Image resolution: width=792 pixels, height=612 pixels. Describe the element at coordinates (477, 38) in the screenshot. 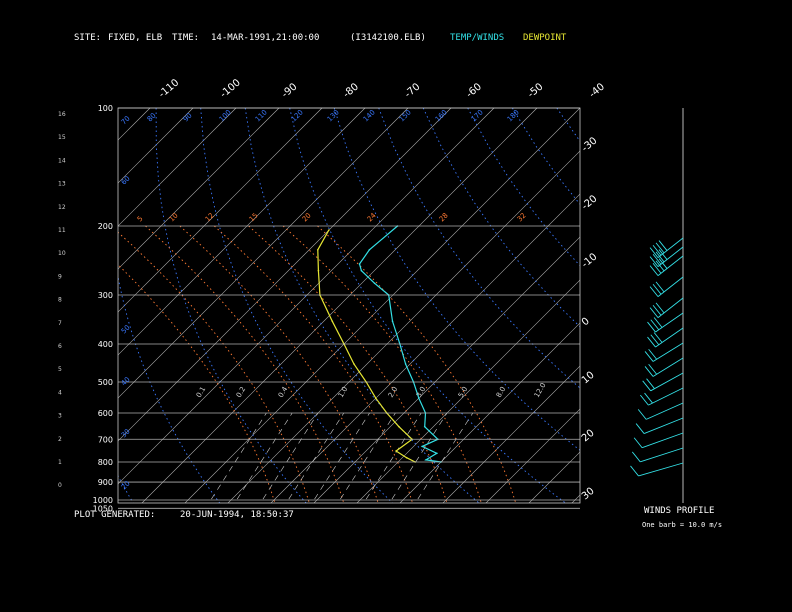

I see `temp-winds-legend: TEMP/WINDS` at that location.